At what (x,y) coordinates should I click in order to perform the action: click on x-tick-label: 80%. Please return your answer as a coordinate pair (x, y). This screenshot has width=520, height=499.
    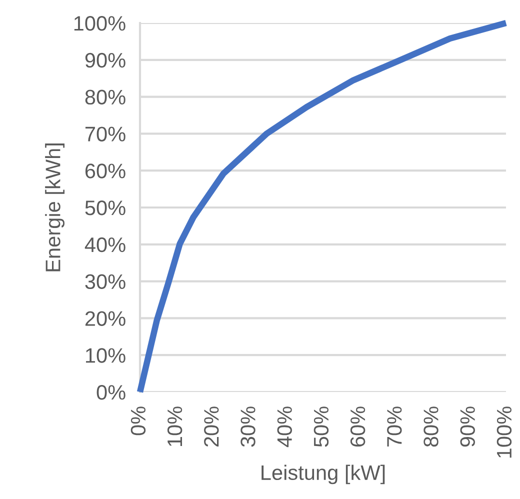
    Looking at the image, I should click on (431, 426).